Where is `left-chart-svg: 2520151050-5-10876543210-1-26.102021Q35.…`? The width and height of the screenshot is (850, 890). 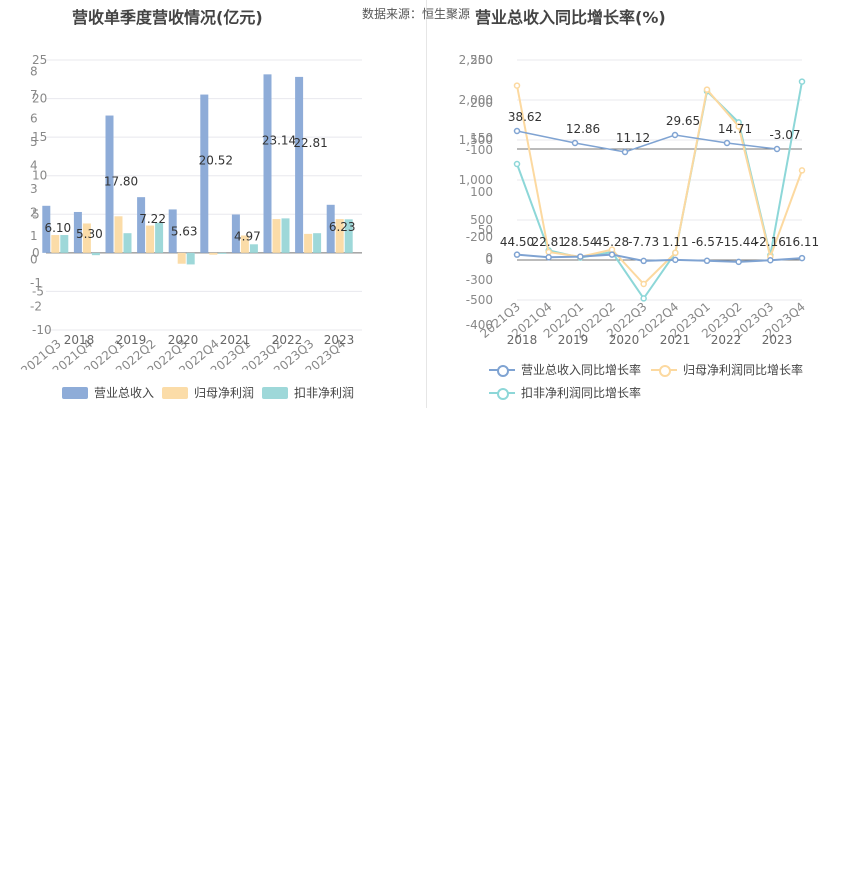
left-chart-svg: 2520151050-5-10876543210-1-26.102021Q35.… is located at coordinates (190, 211).